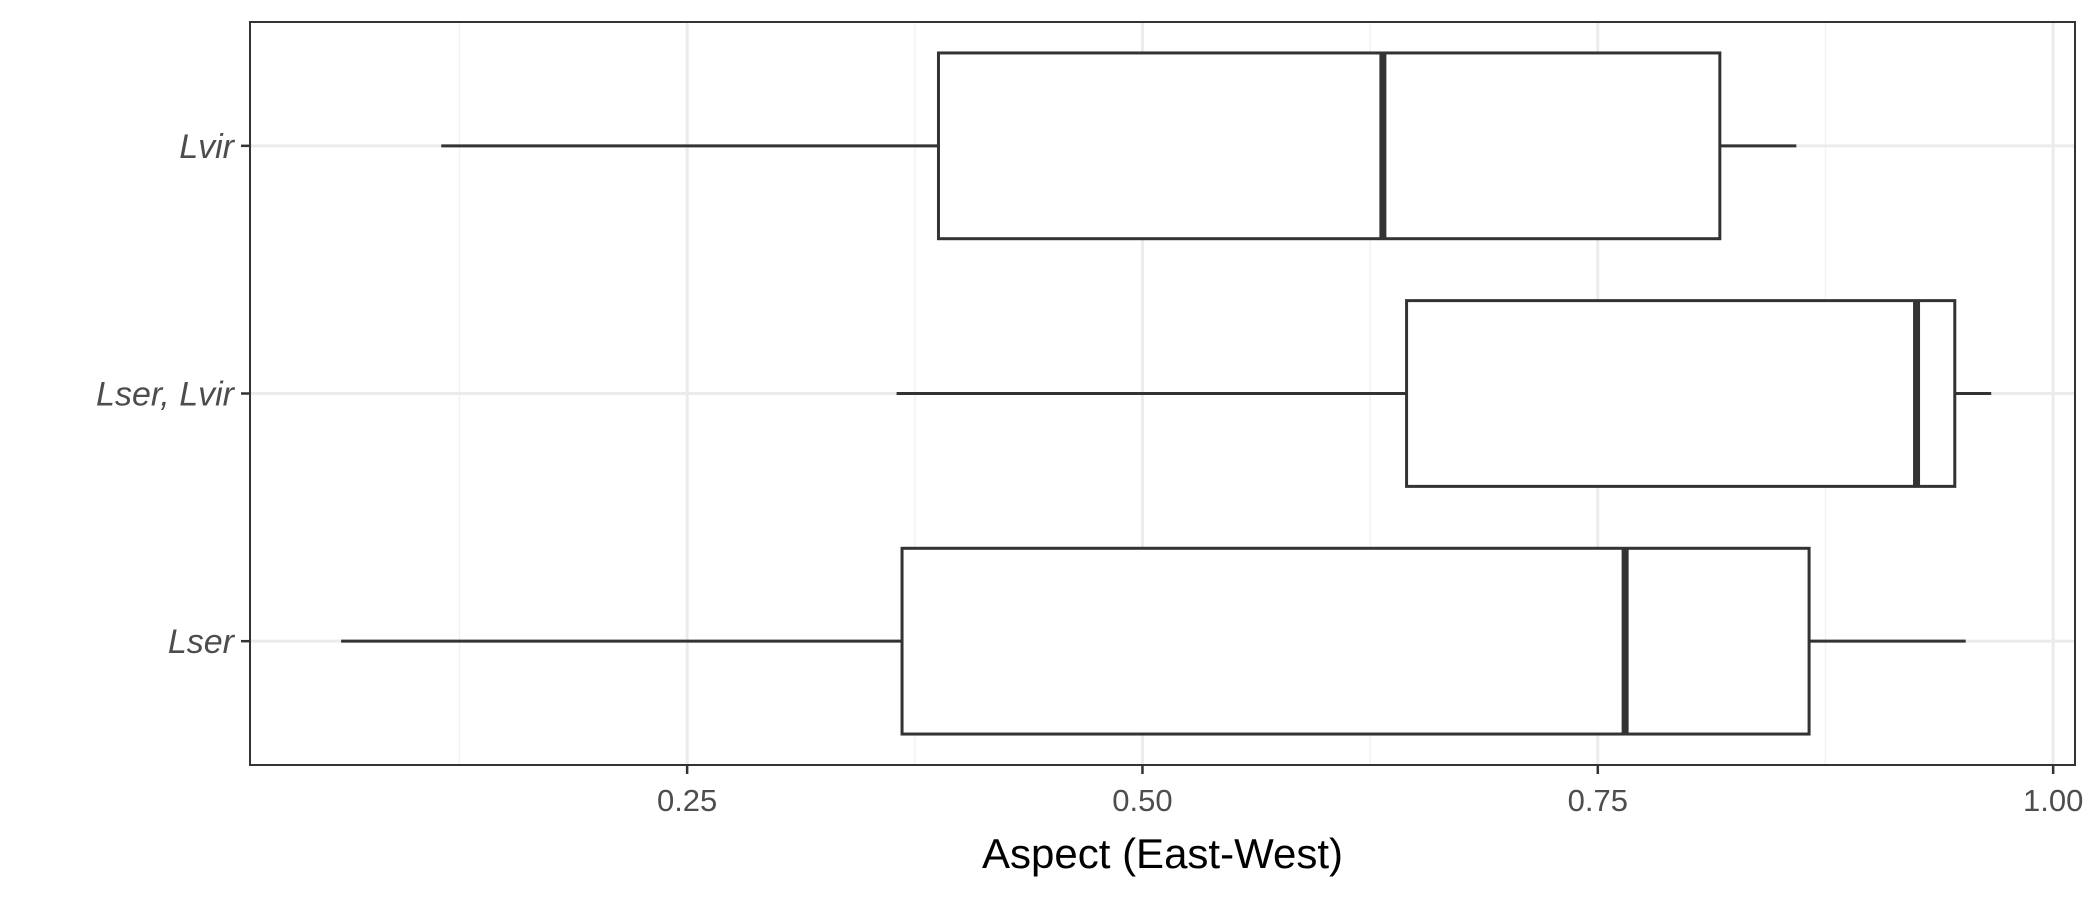 This screenshot has height=900, width=2100. Describe the element at coordinates (166, 395) in the screenshot. I see `y-tick-label: Lser, Lvir` at that location.